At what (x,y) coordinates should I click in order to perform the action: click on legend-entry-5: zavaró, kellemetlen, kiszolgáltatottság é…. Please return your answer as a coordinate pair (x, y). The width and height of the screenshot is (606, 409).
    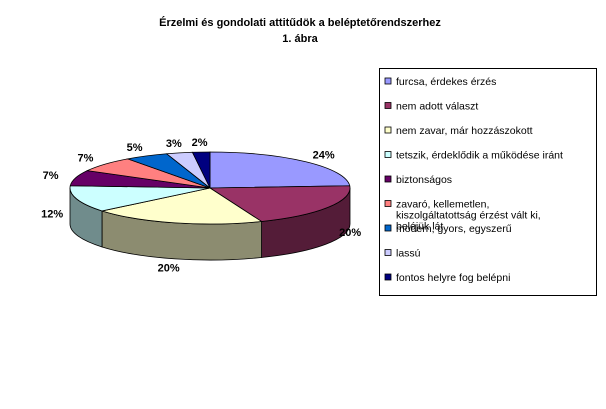
    Looking at the image, I should click on (462, 216).